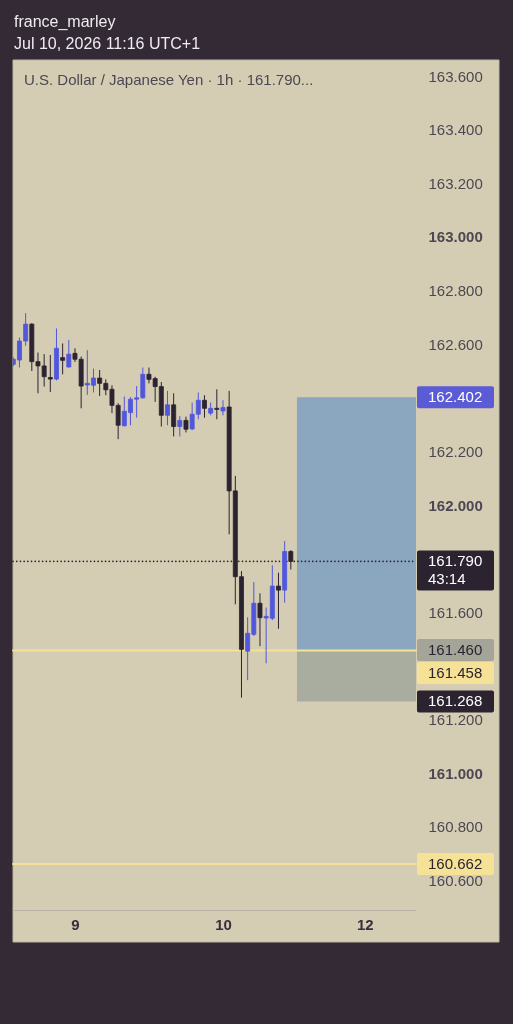  I want to click on ref-line-label: 160.662, so click(455, 863).